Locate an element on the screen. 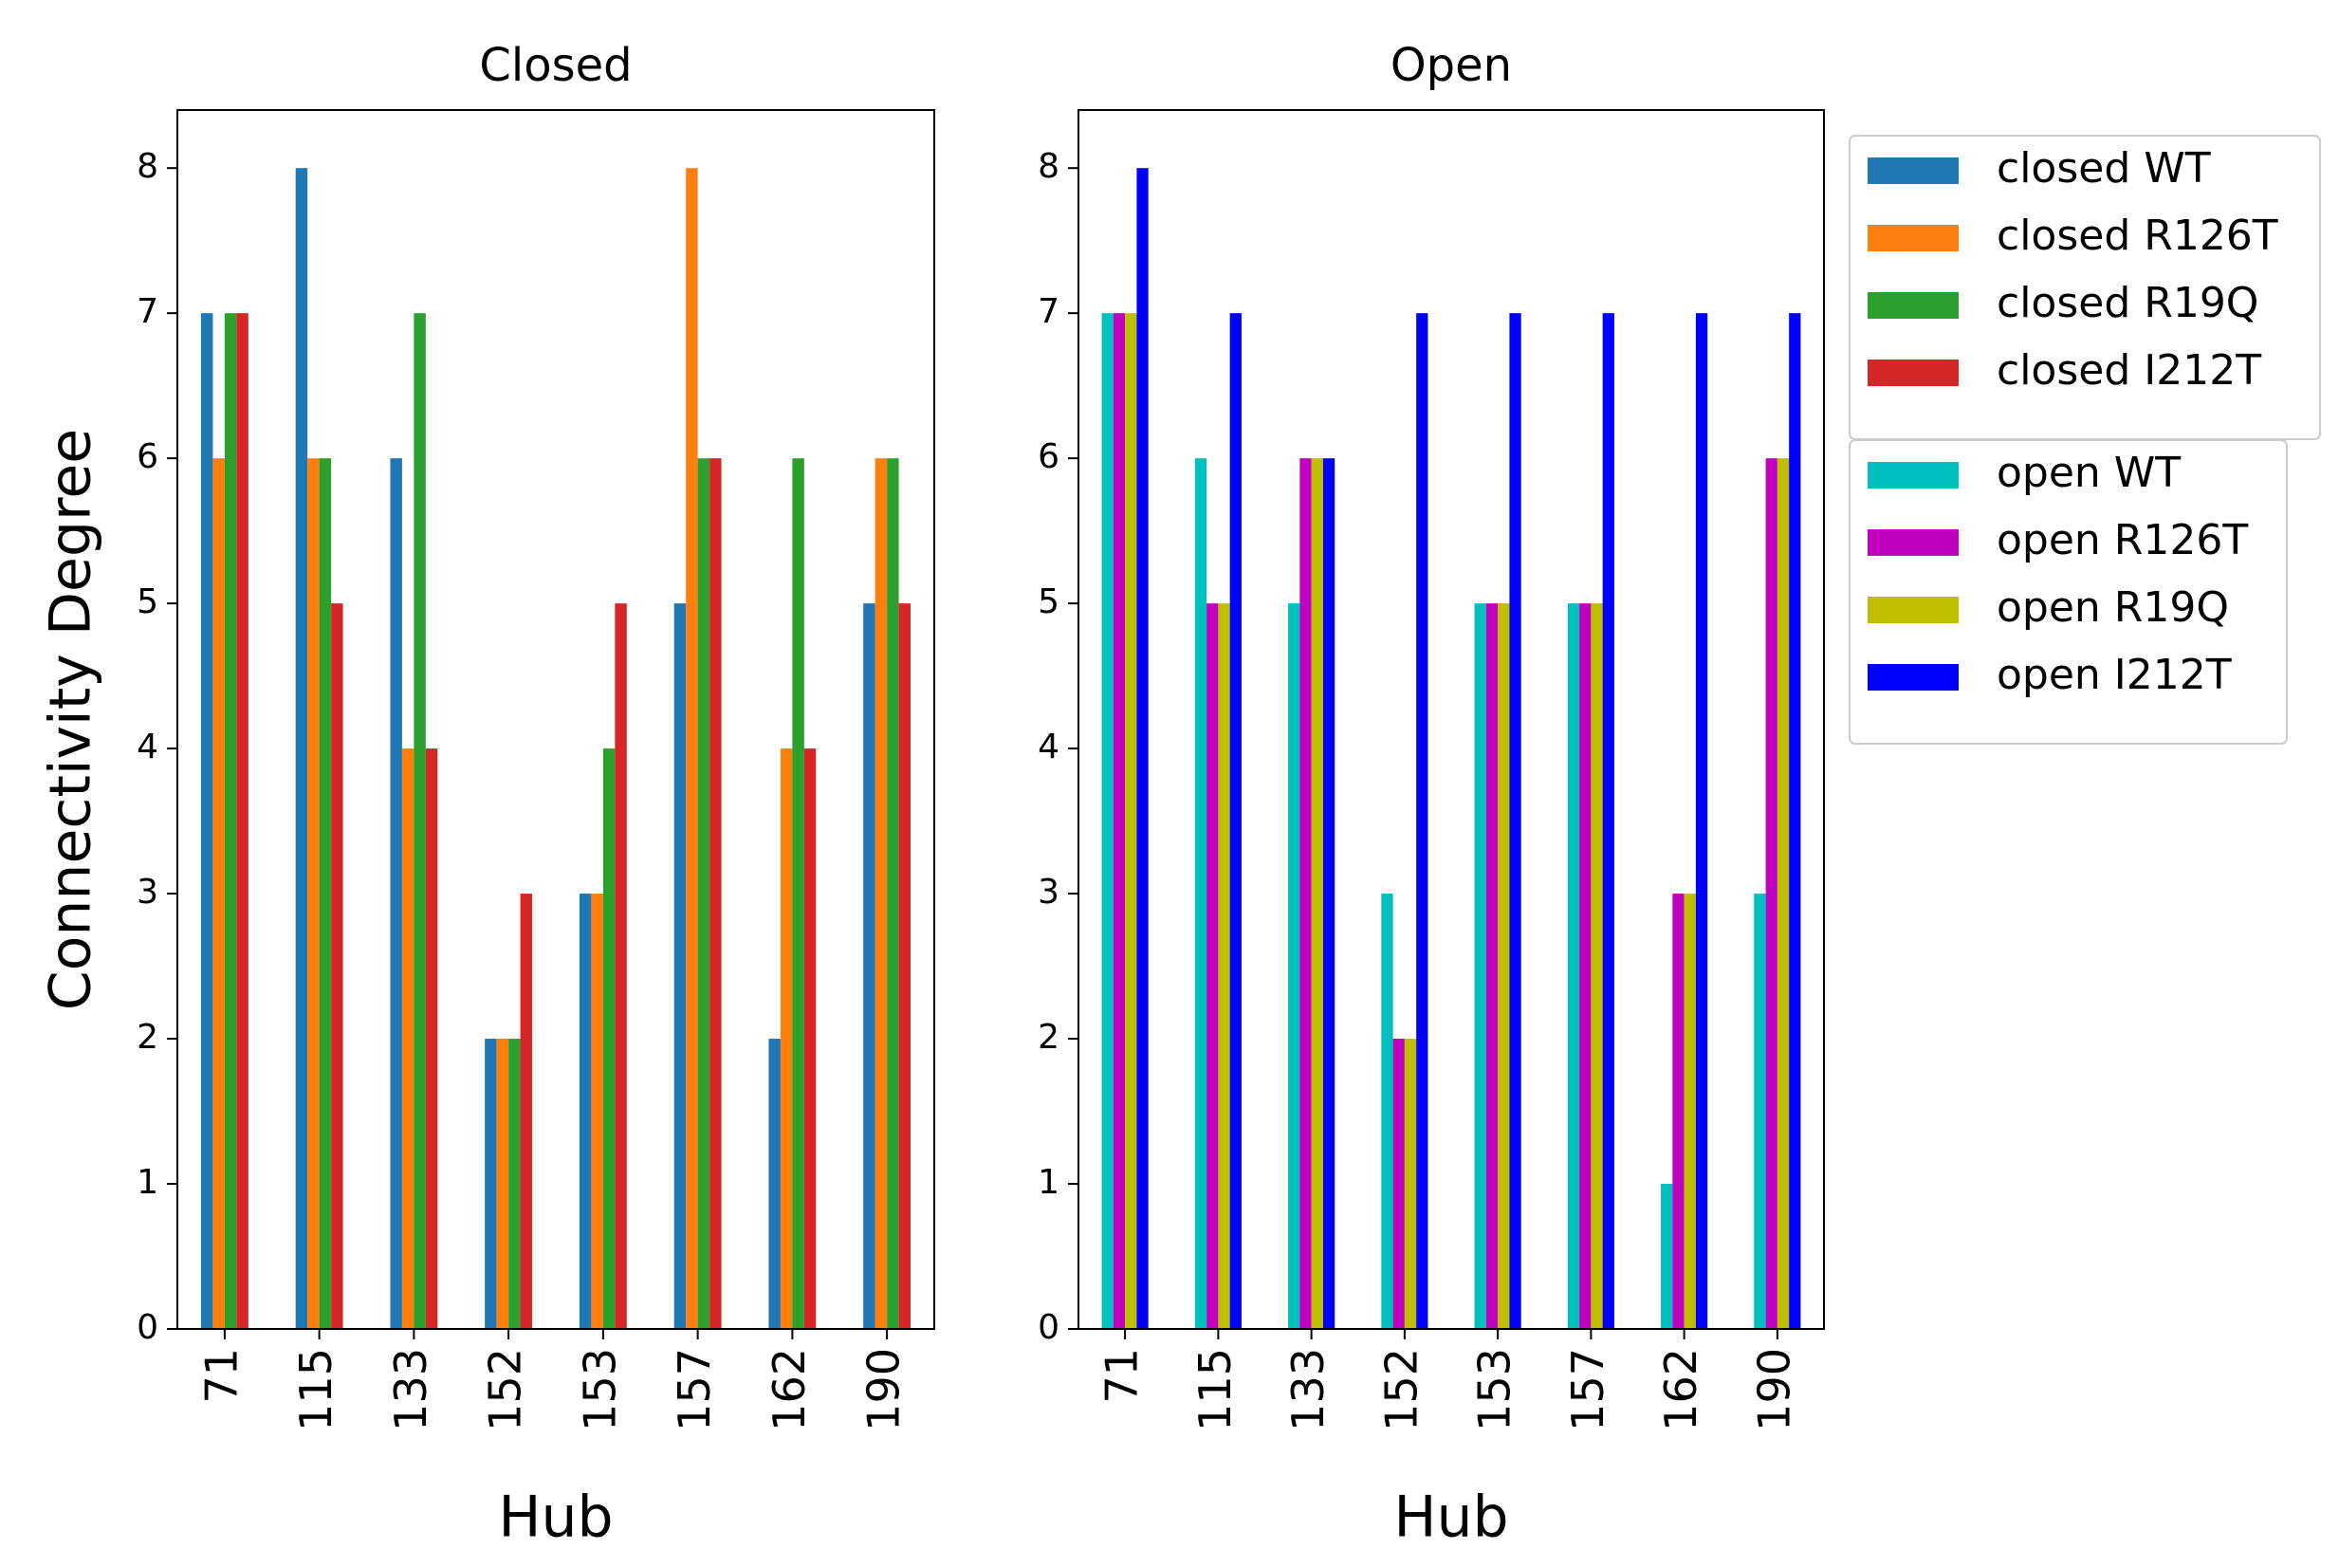 This screenshot has width=2339, height=1568. x-tick-label: 71 is located at coordinates (221, 1376).